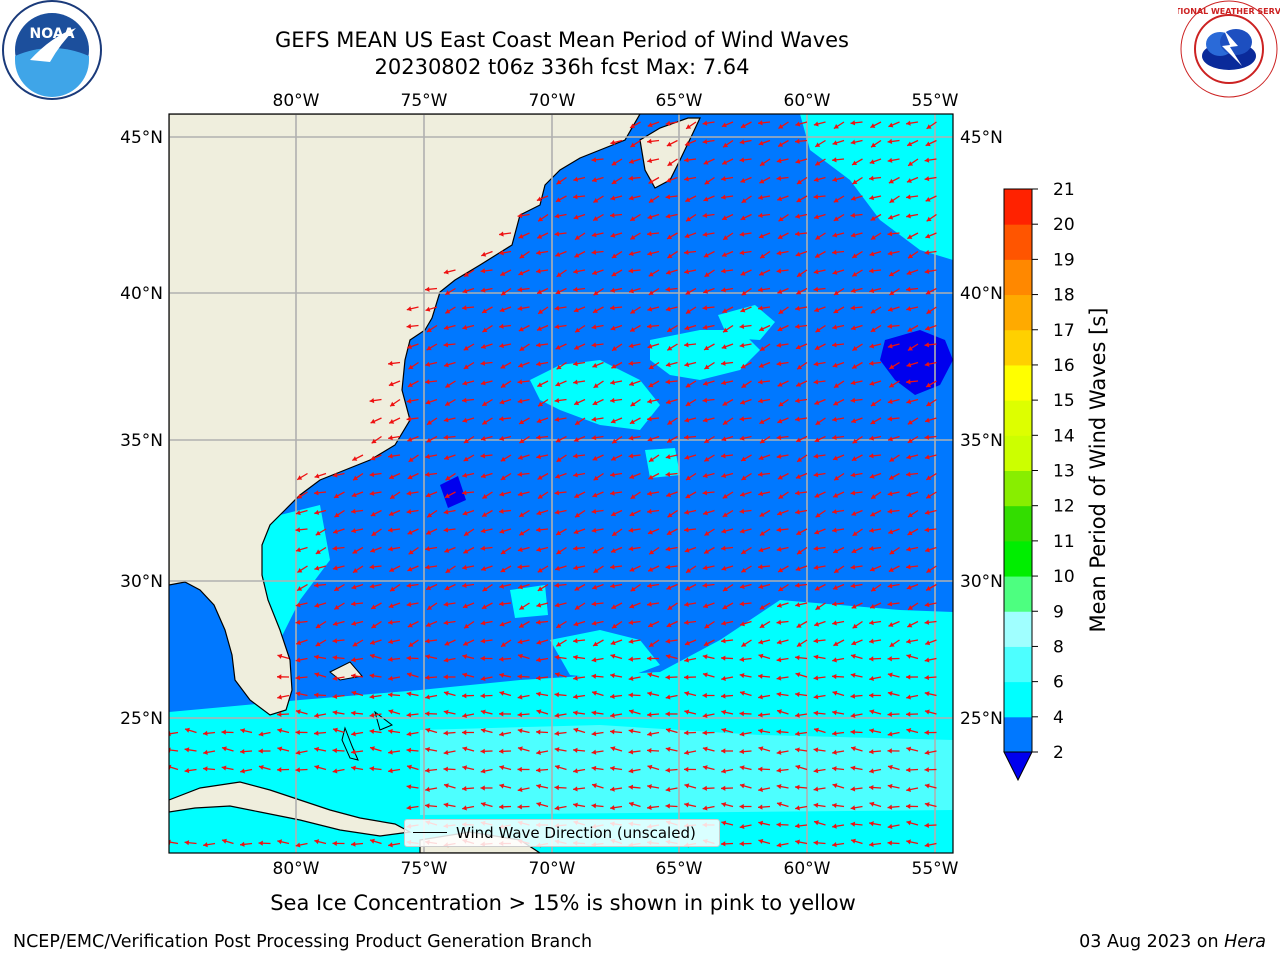  What do you see at coordinates (981, 294) in the screenshot?
I see `lat-tick-right: 40°N` at bounding box center [981, 294].